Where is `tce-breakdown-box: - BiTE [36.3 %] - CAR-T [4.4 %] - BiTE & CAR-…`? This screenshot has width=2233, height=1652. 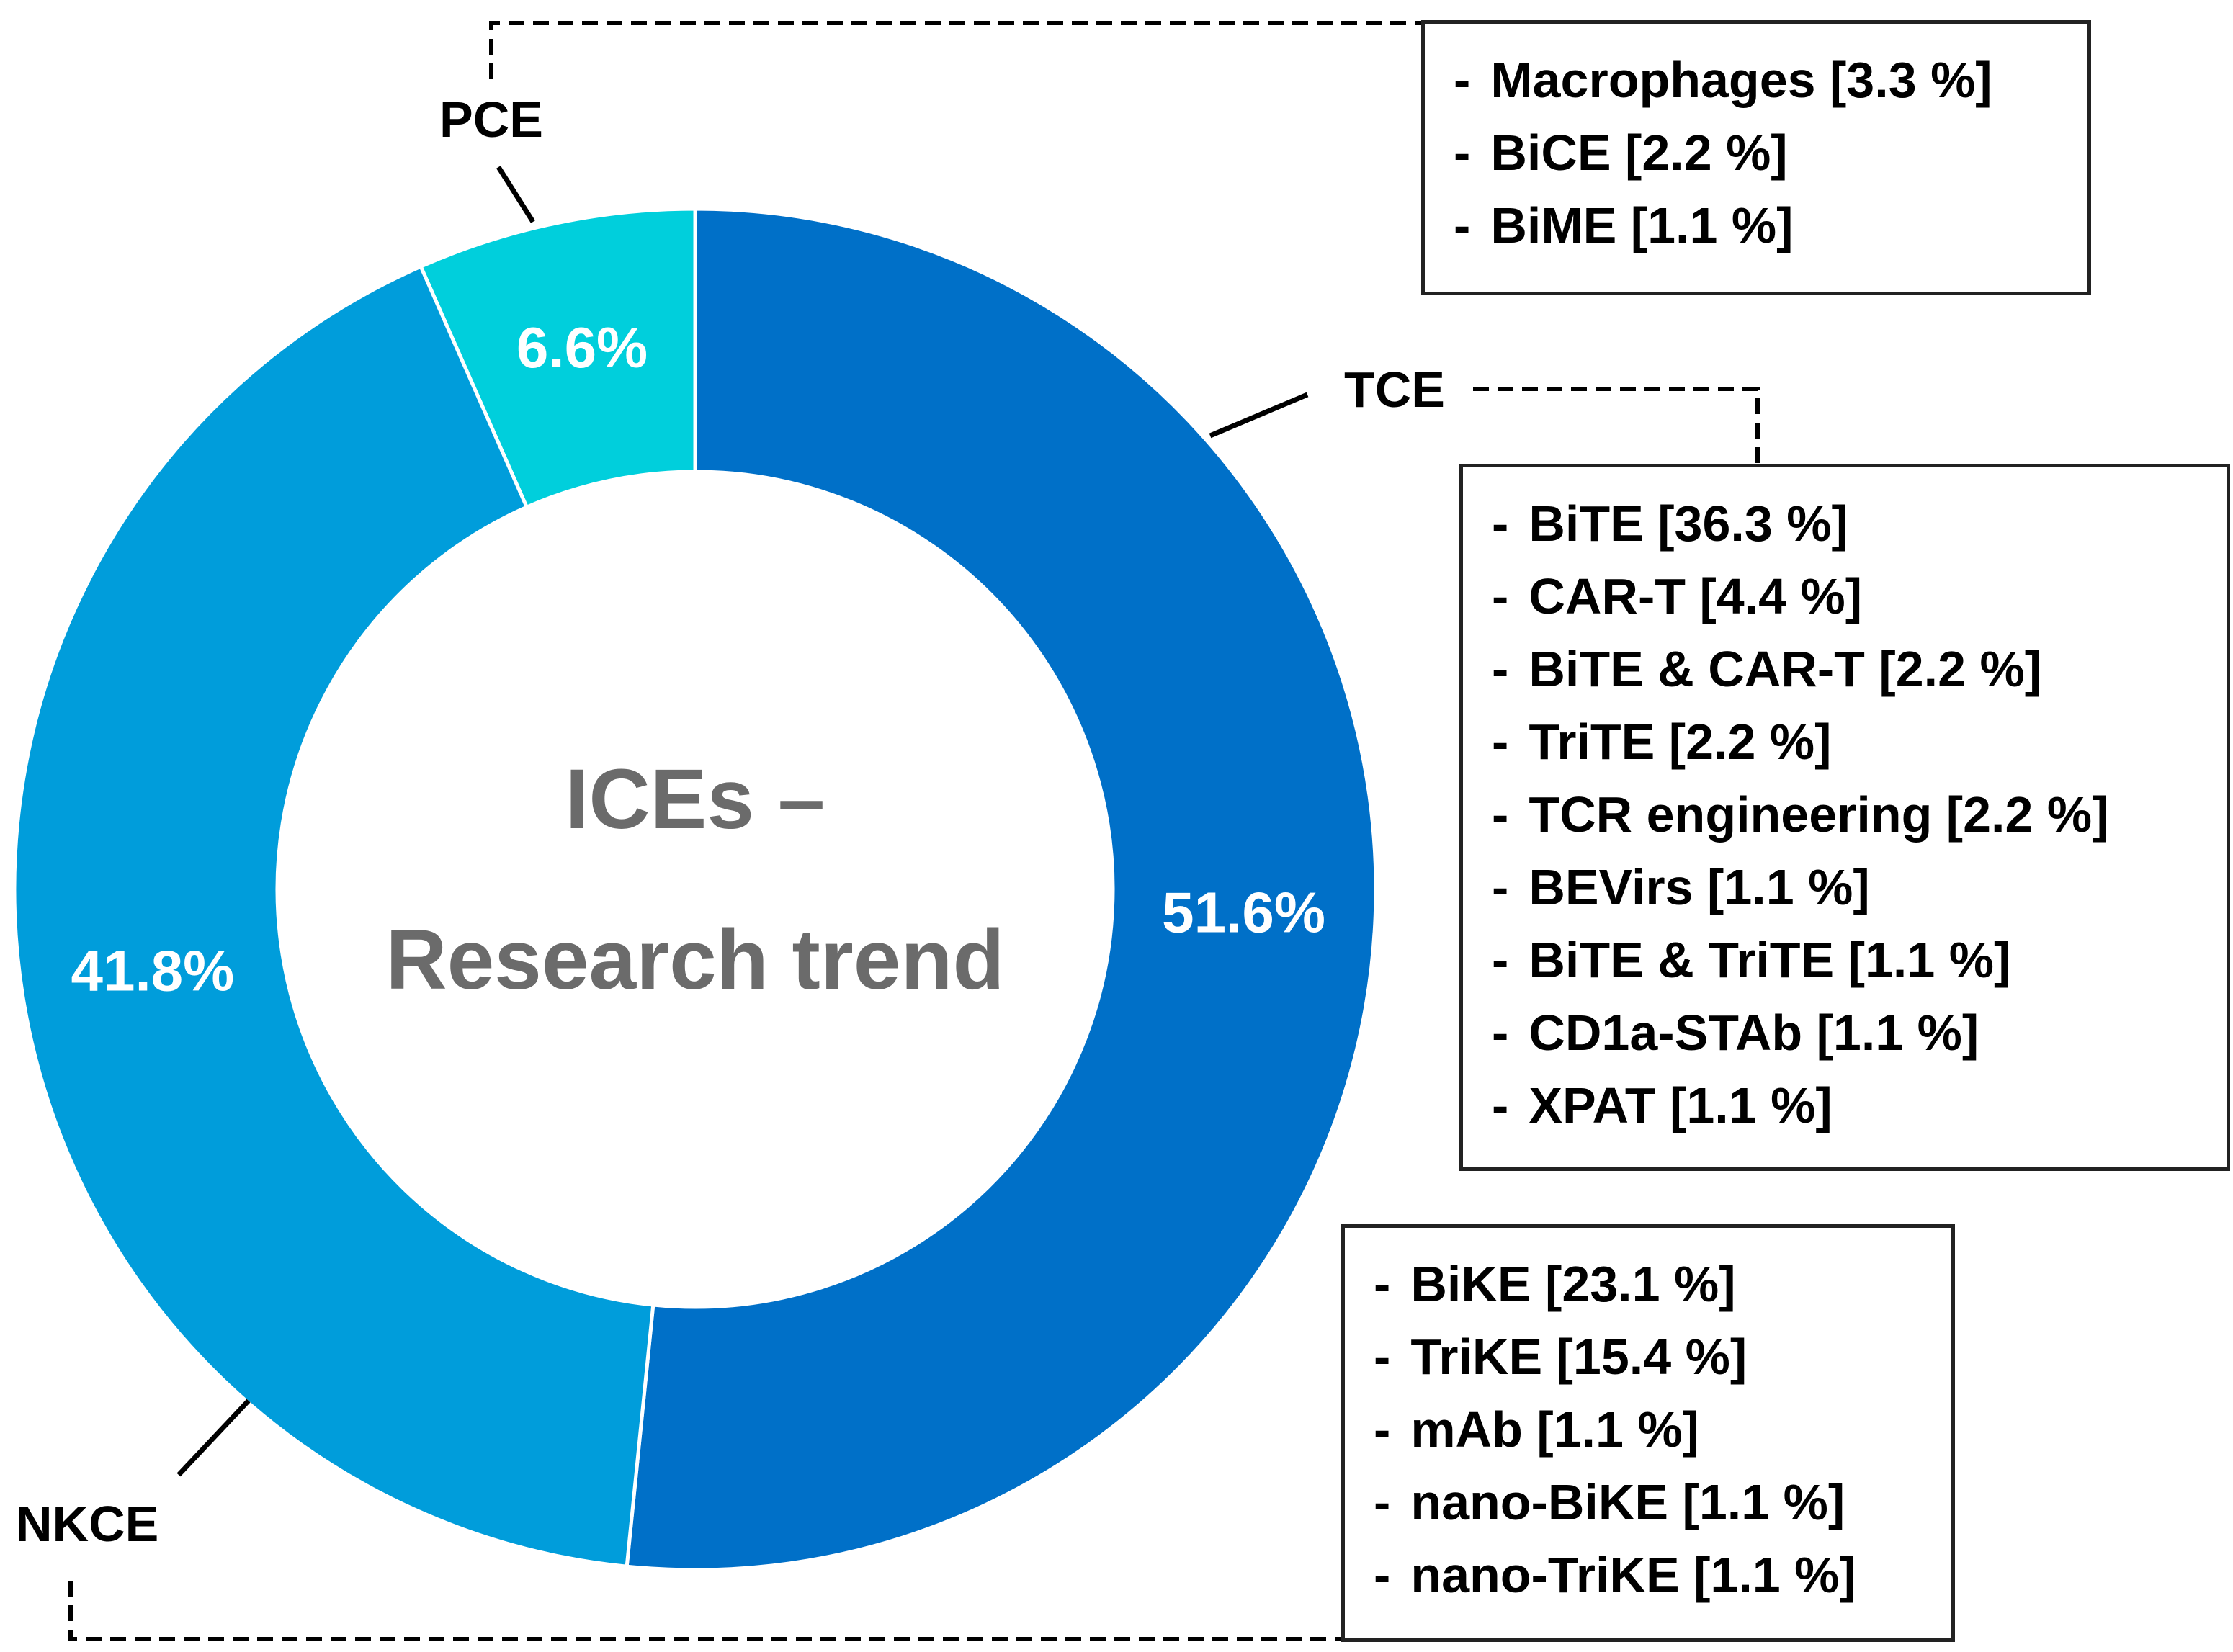 tce-breakdown-box: - BiTE [36.3 %] - CAR-T [4.4 %] - BiTE & CAR-… is located at coordinates (1844, 817).